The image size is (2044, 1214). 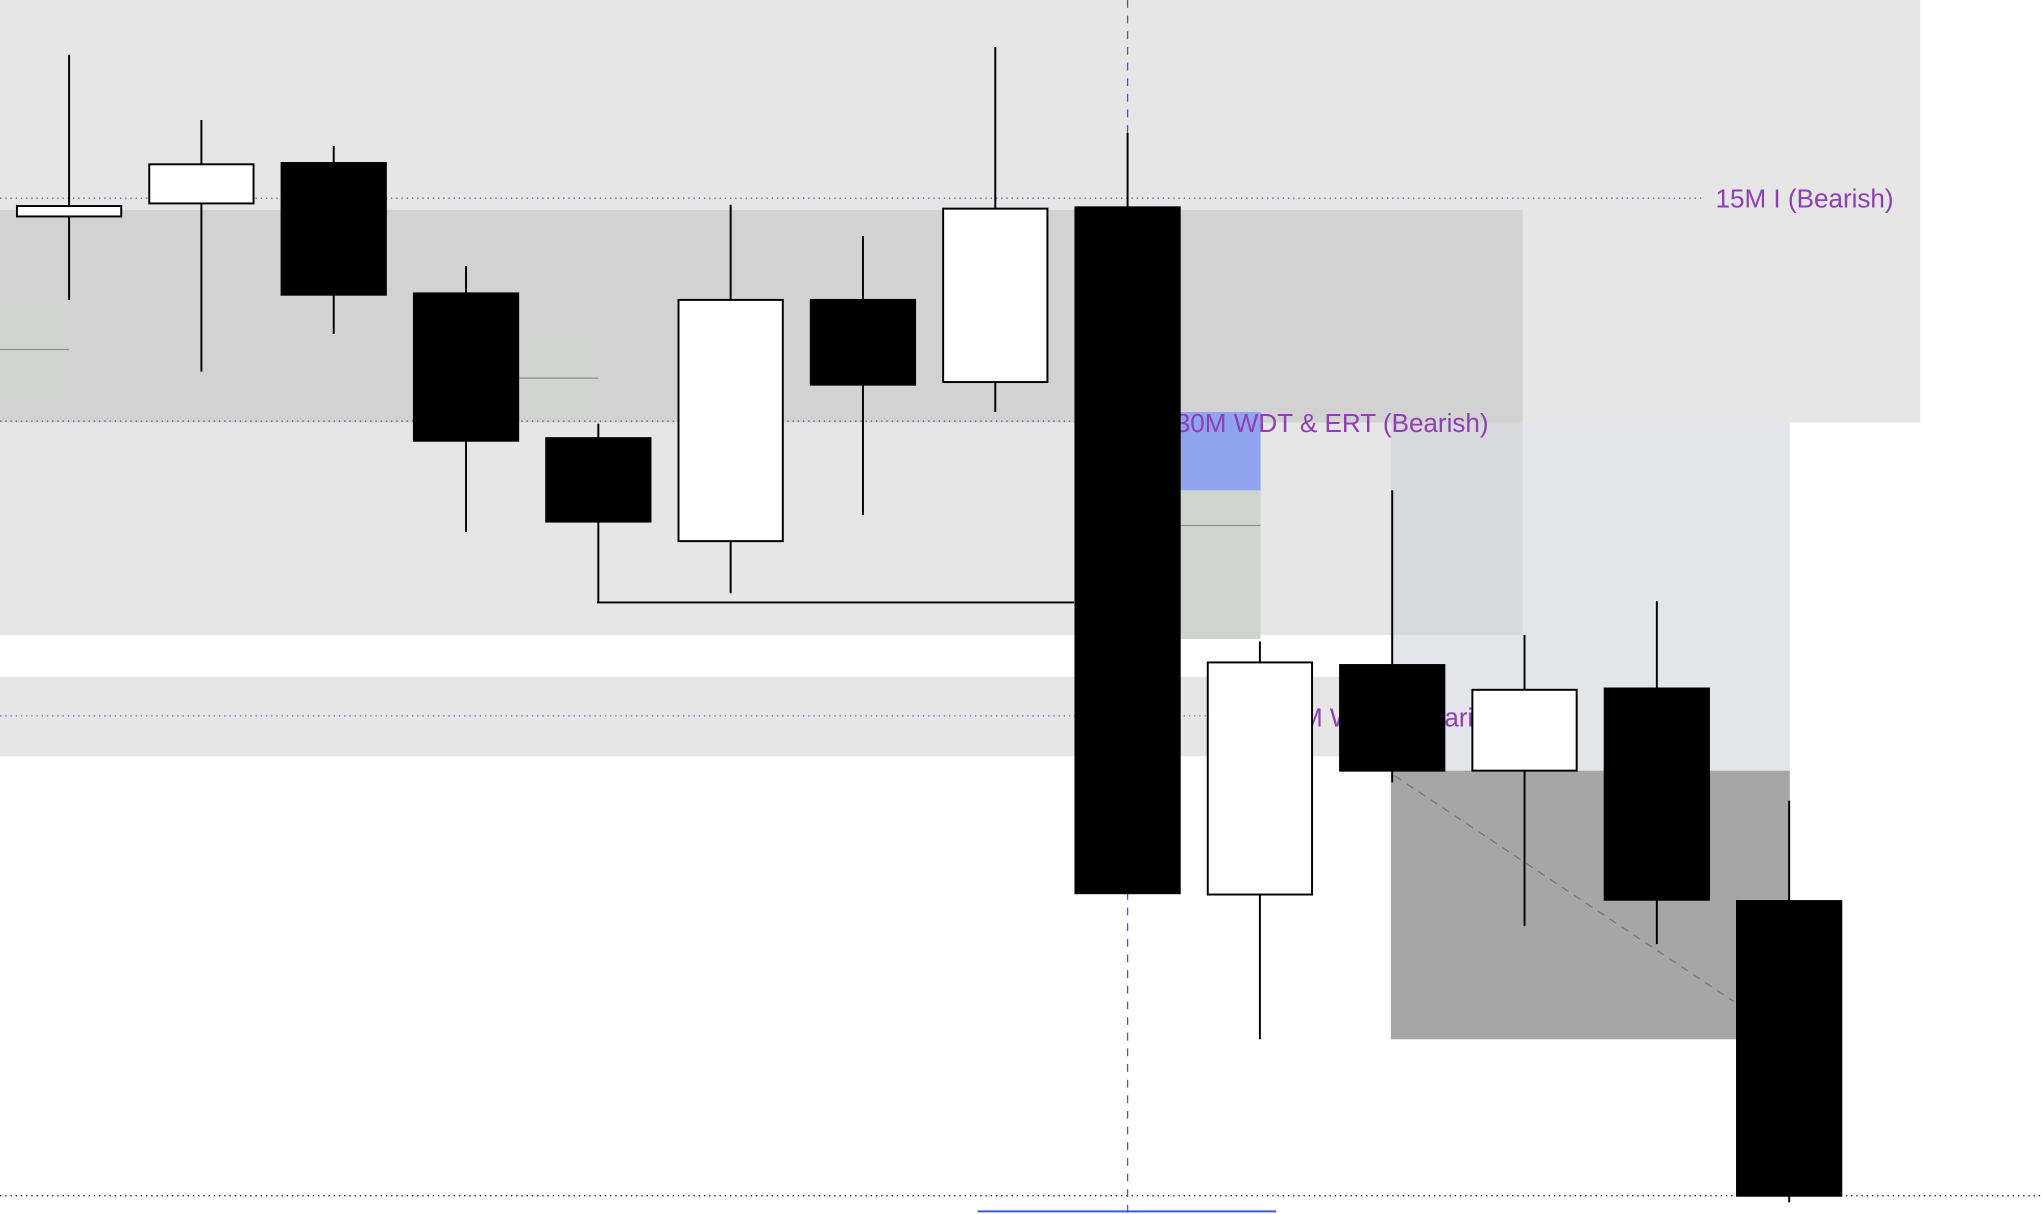 I want to click on gap-box, so click(x=1220, y=564).